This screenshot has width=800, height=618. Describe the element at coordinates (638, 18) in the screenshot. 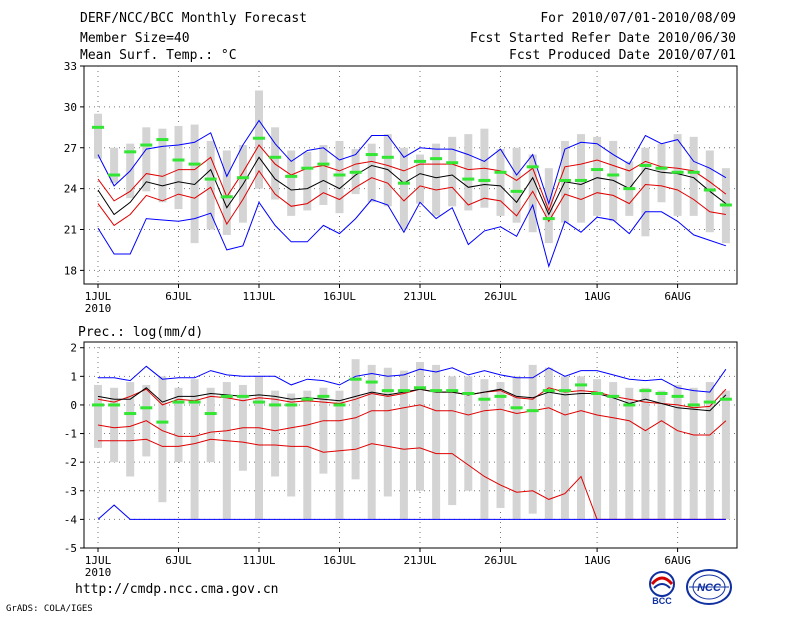

I see `forecast-period: For 2010/07/01-2010/08/09` at that location.